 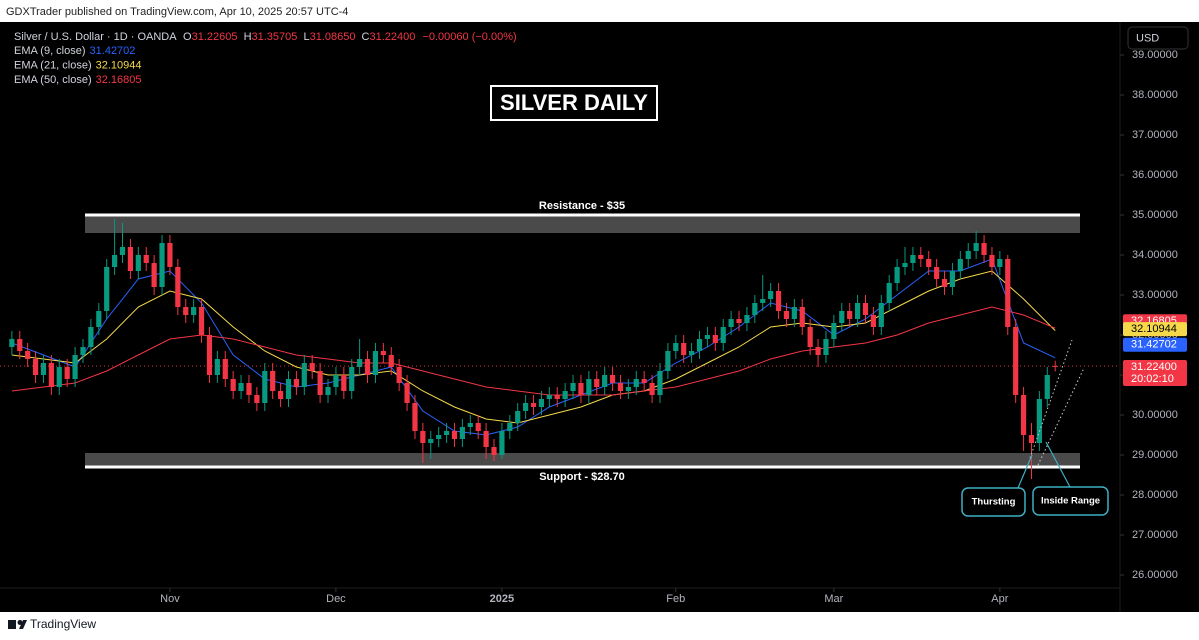 I want to click on trend-guide, so click(x=1051, y=399).